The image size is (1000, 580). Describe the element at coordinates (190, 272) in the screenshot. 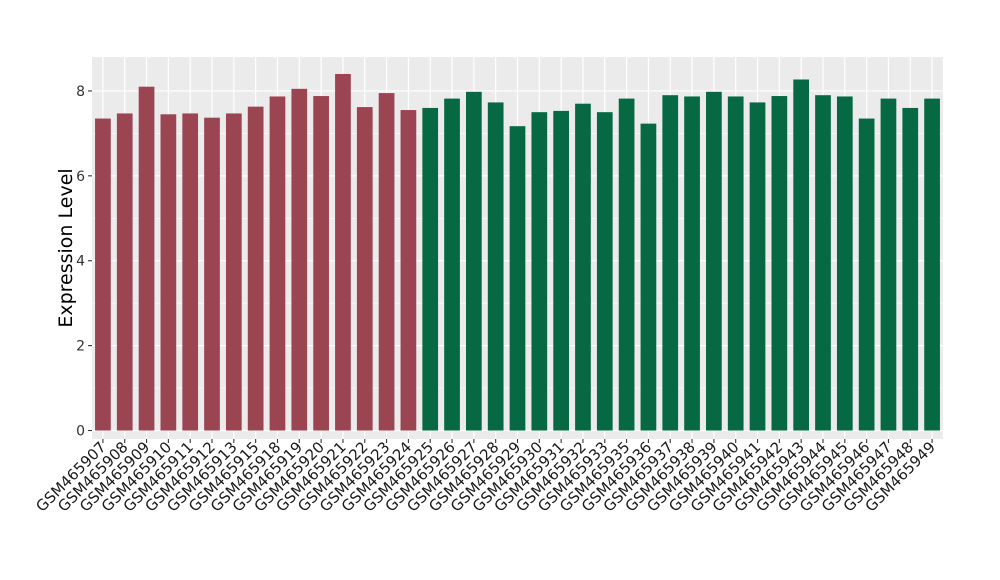

I see `bar-gsm465911` at that location.